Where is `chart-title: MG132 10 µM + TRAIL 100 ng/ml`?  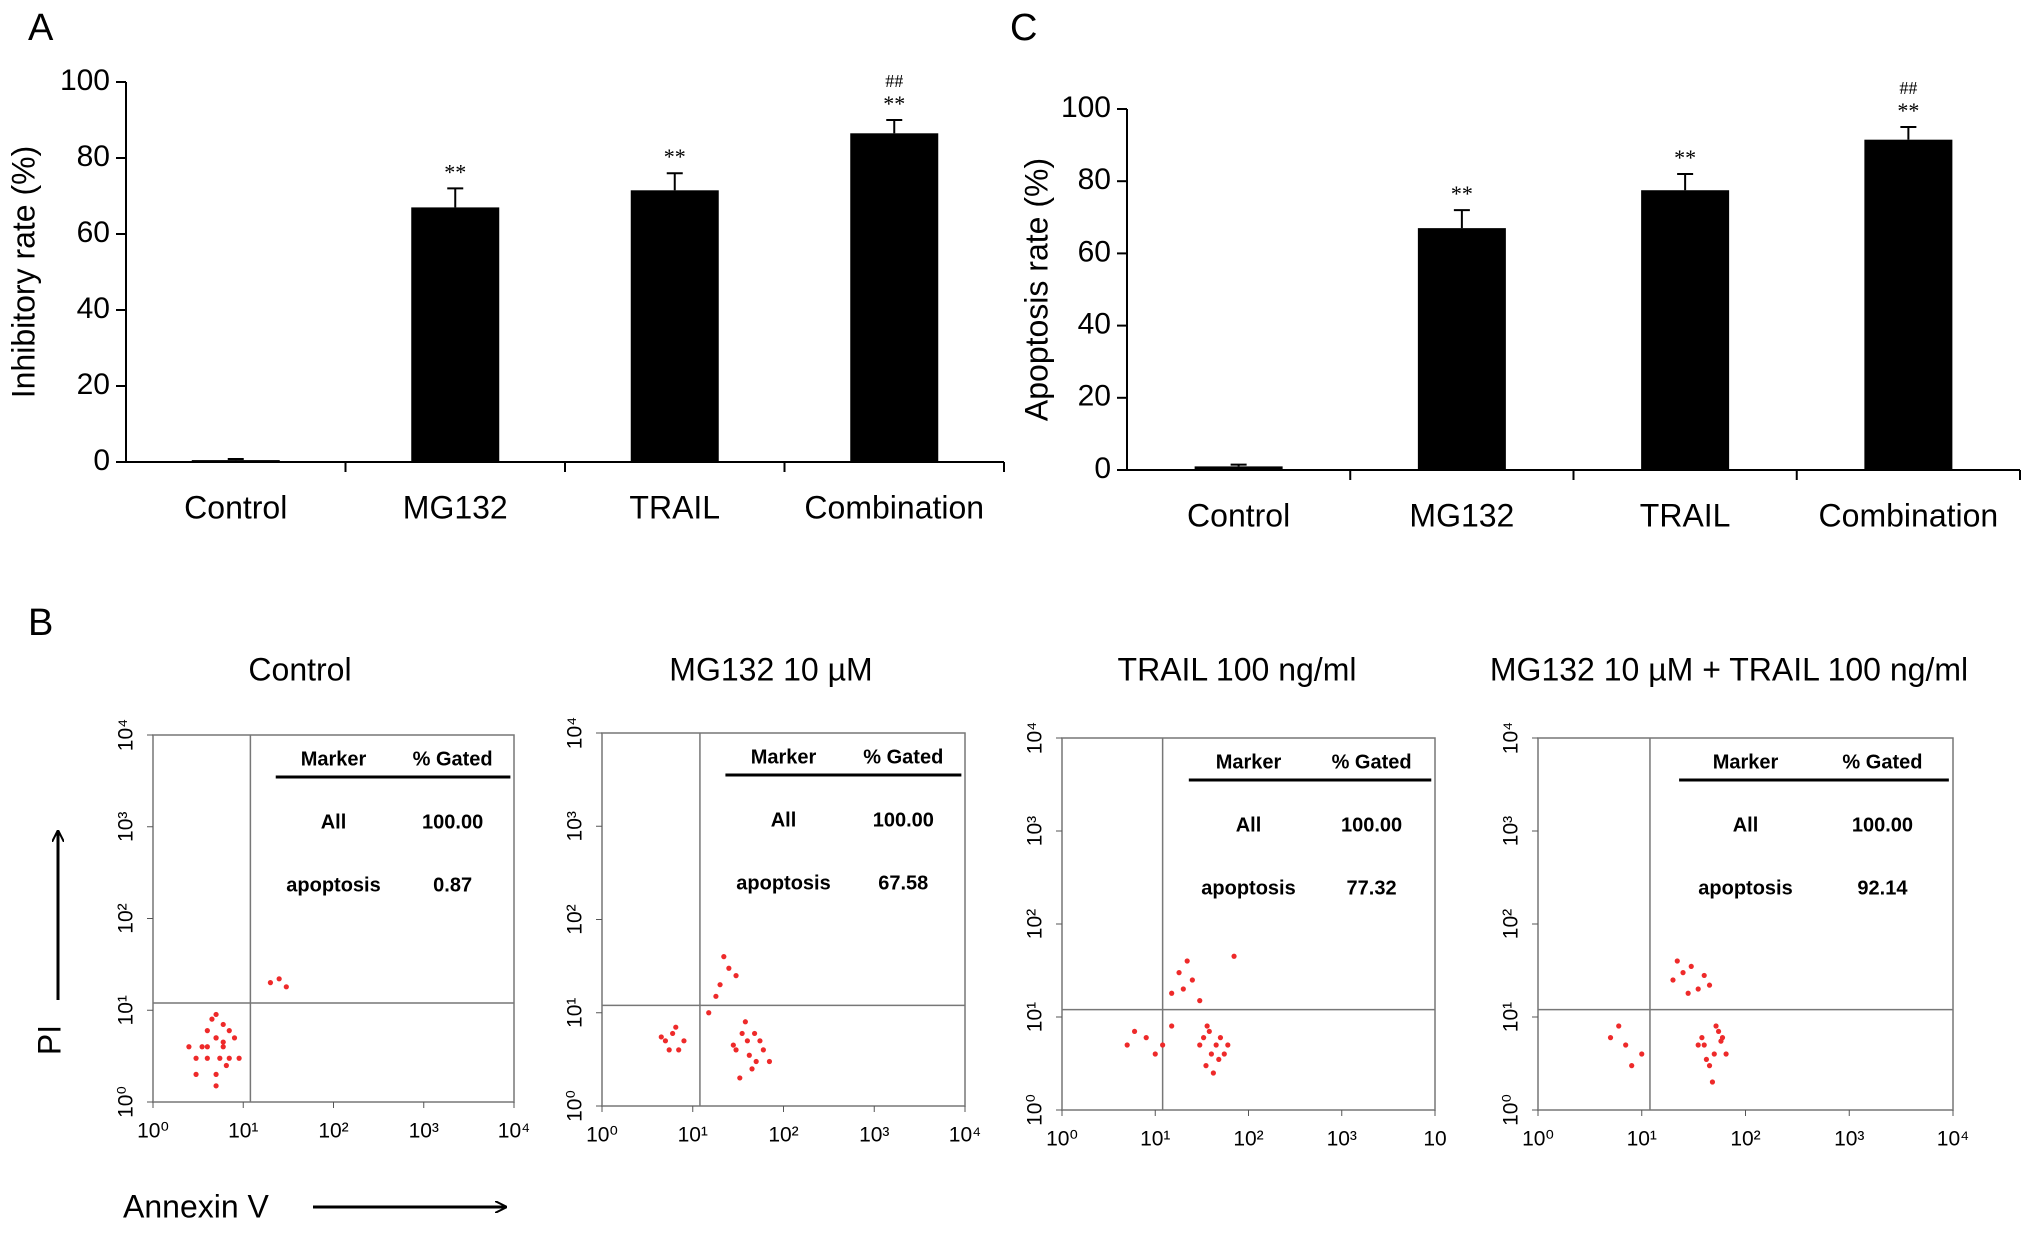 chart-title: MG132 10 µM + TRAIL 100 ng/ml is located at coordinates (1729, 669).